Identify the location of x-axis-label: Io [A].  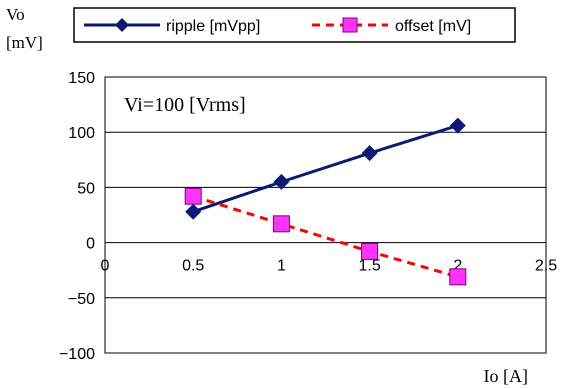
(506, 376).